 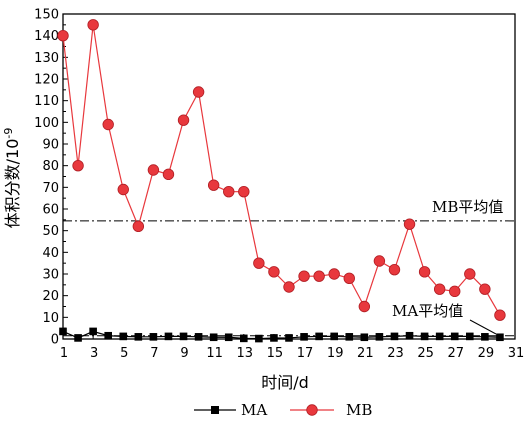 I want to click on legend-ma-label: MA, so click(x=254, y=410).